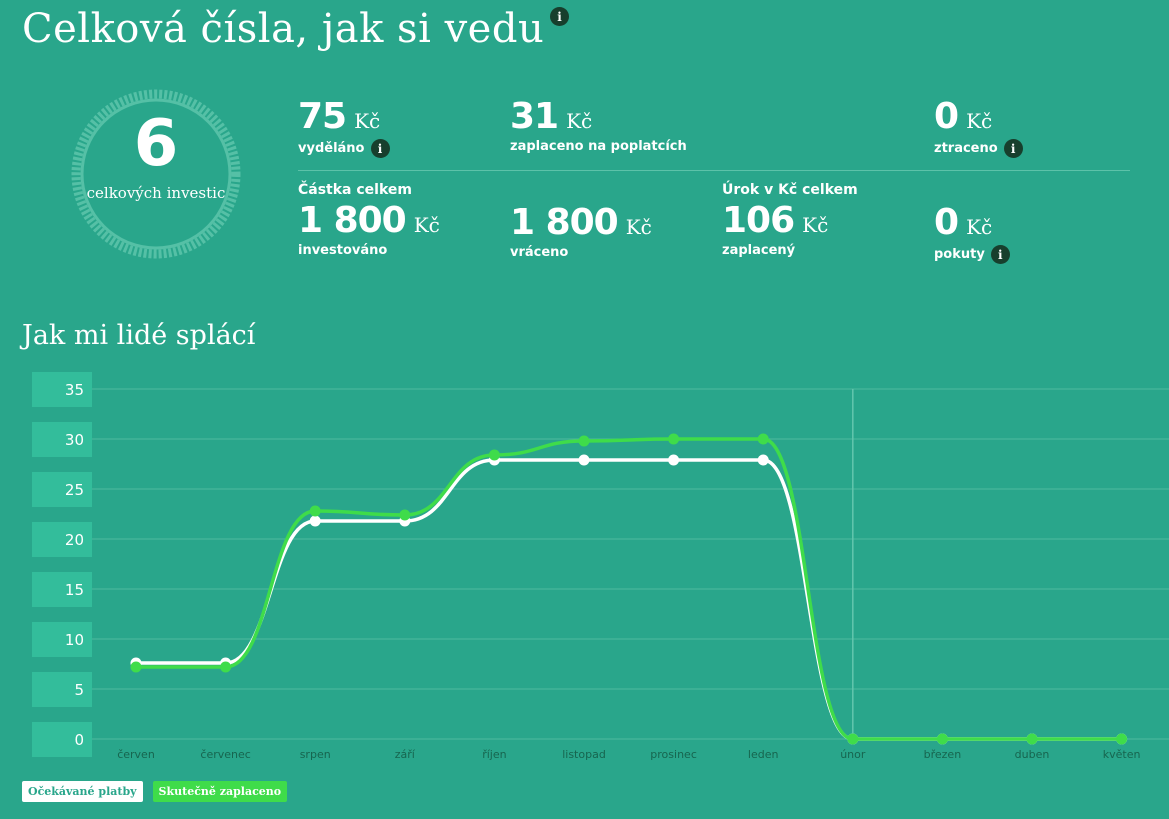  What do you see at coordinates (959, 254) in the screenshot?
I see `penalties-label: pokuty` at bounding box center [959, 254].